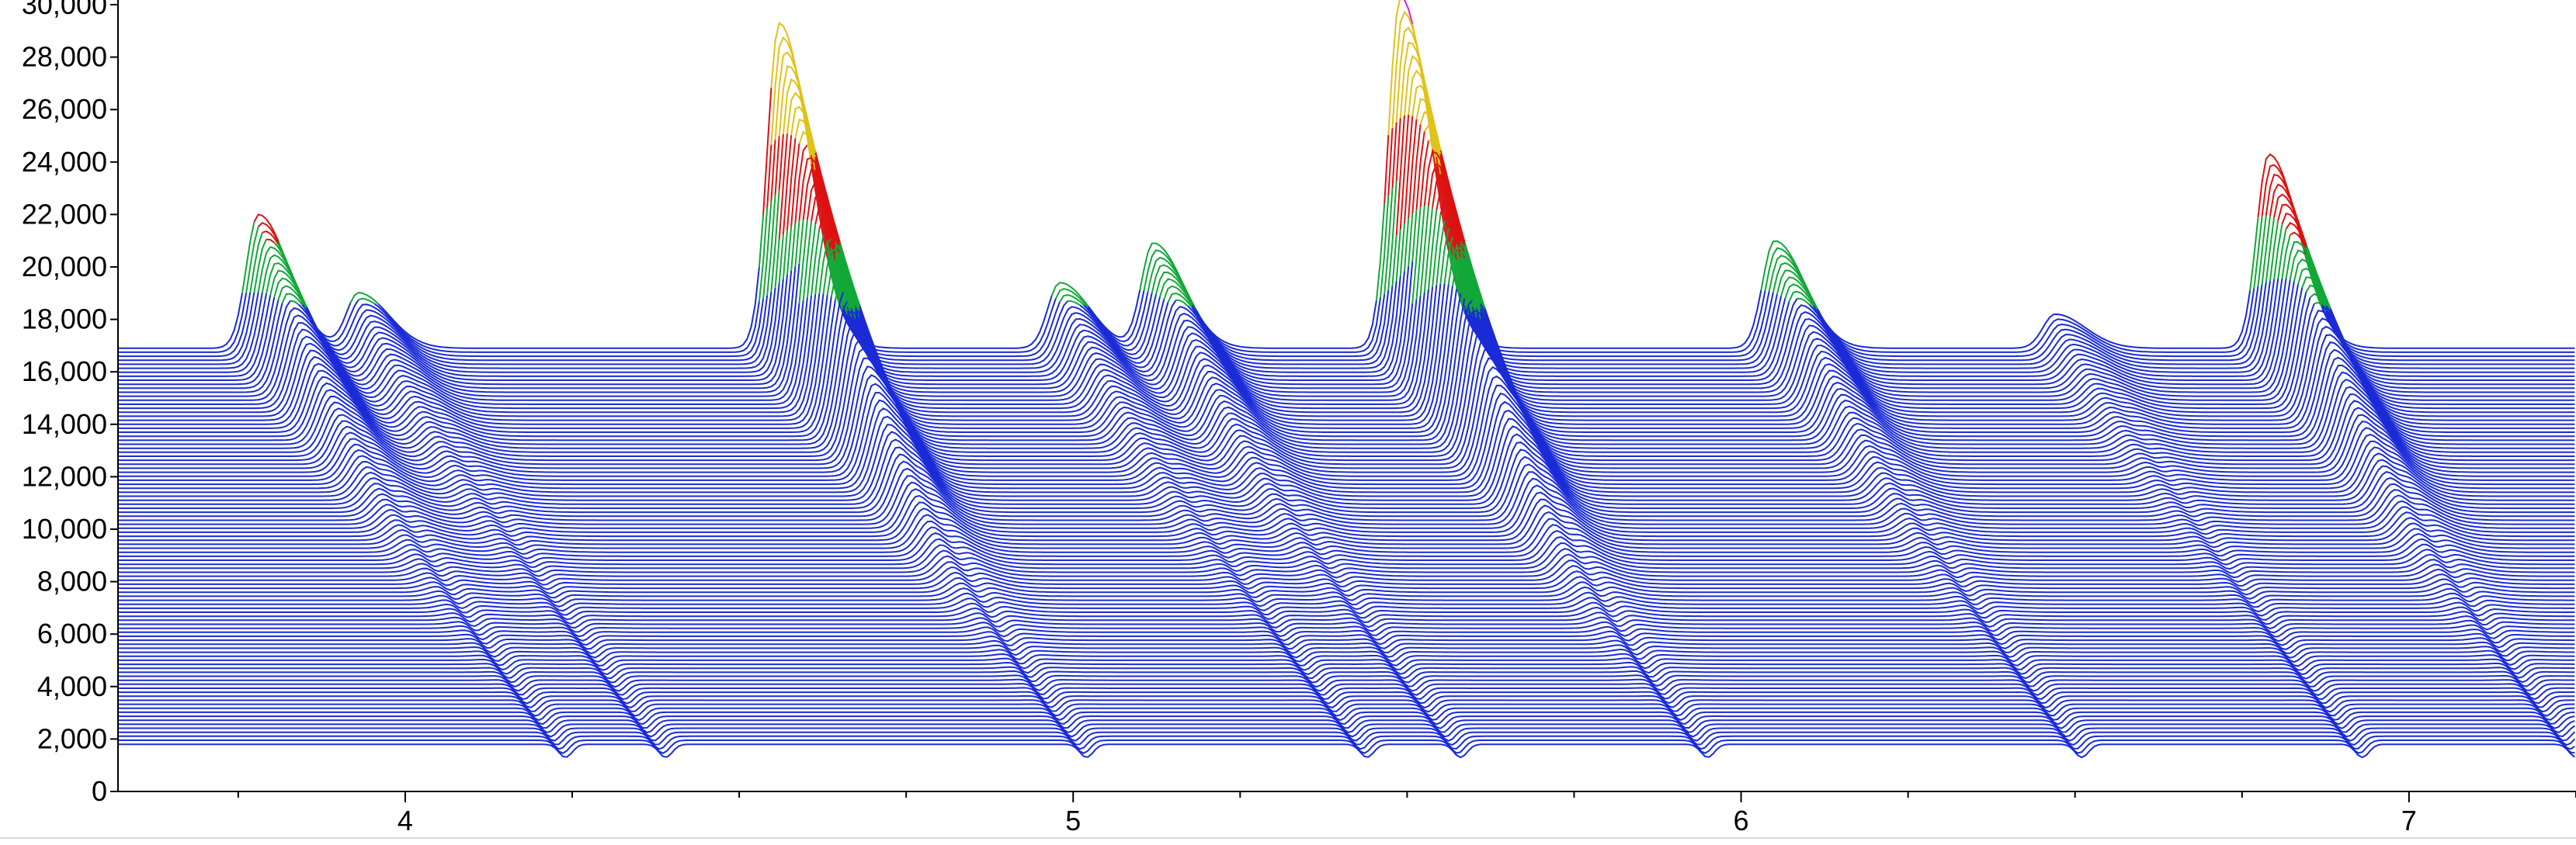  Describe the element at coordinates (1073, 820) in the screenshot. I see `x-tick-label: 5` at that location.